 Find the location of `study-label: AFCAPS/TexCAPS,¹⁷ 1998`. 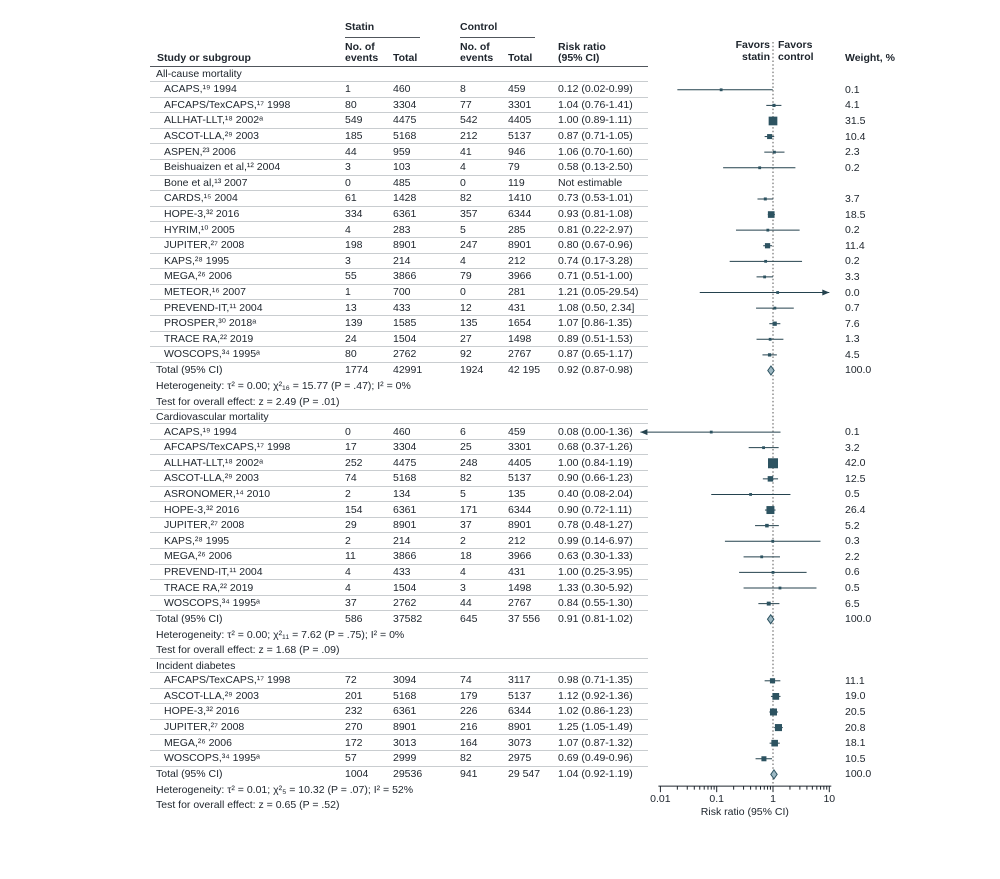

study-label: AFCAPS/TexCAPS,¹⁷ 1998 is located at coordinates (227, 680).